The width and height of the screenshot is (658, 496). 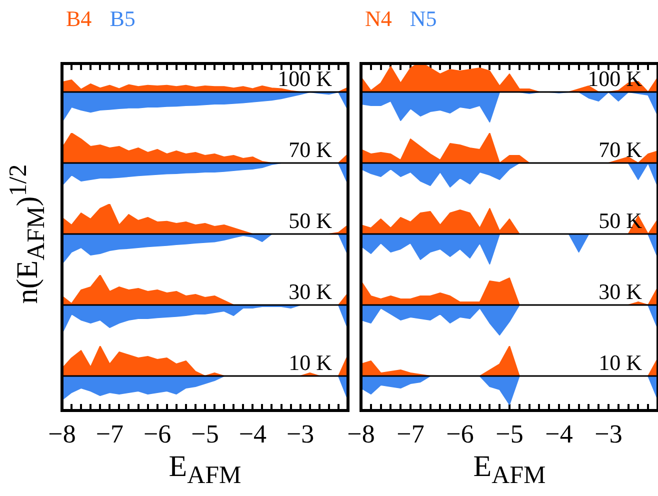 I want to click on text: N5, so click(x=423, y=18).